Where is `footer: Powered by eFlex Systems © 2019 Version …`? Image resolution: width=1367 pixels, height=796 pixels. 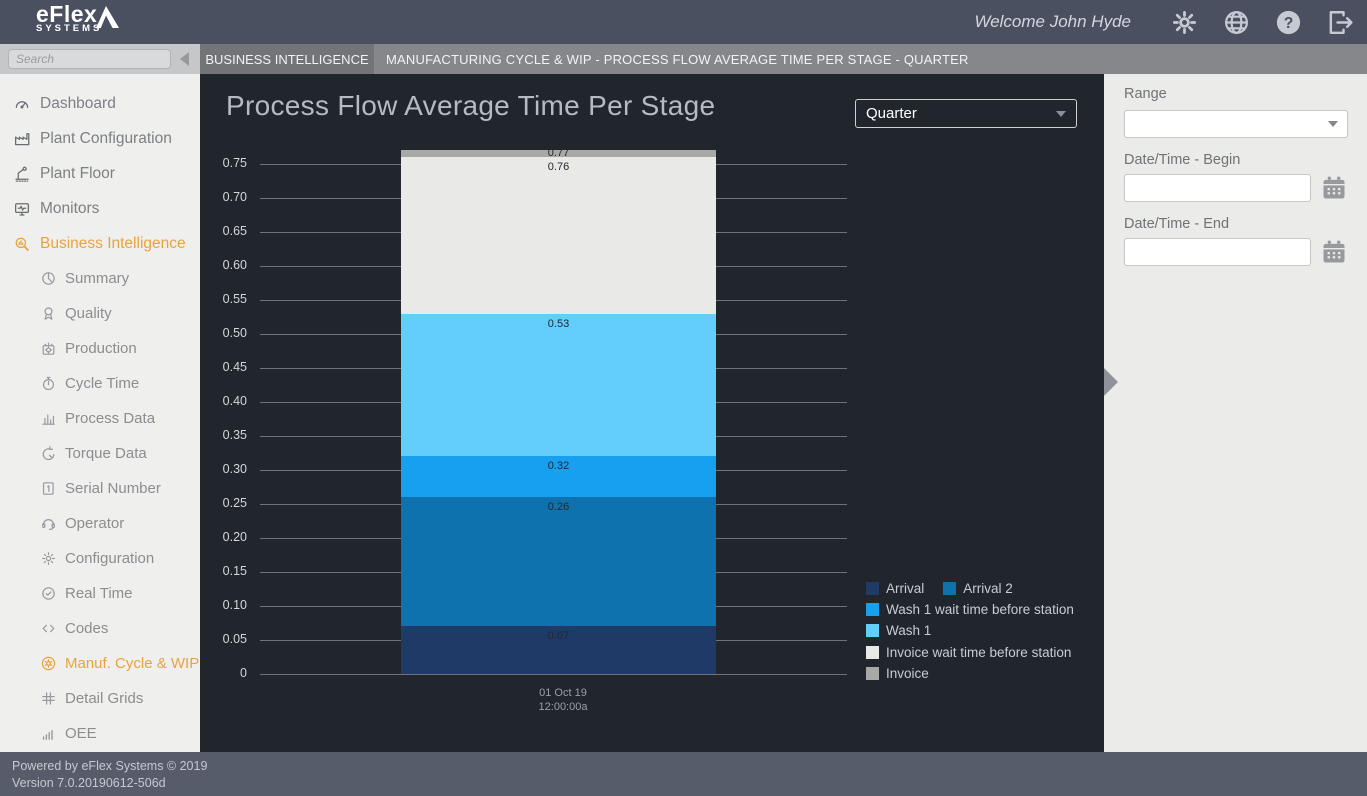 footer: Powered by eFlex Systems © 2019 Version … is located at coordinates (683, 774).